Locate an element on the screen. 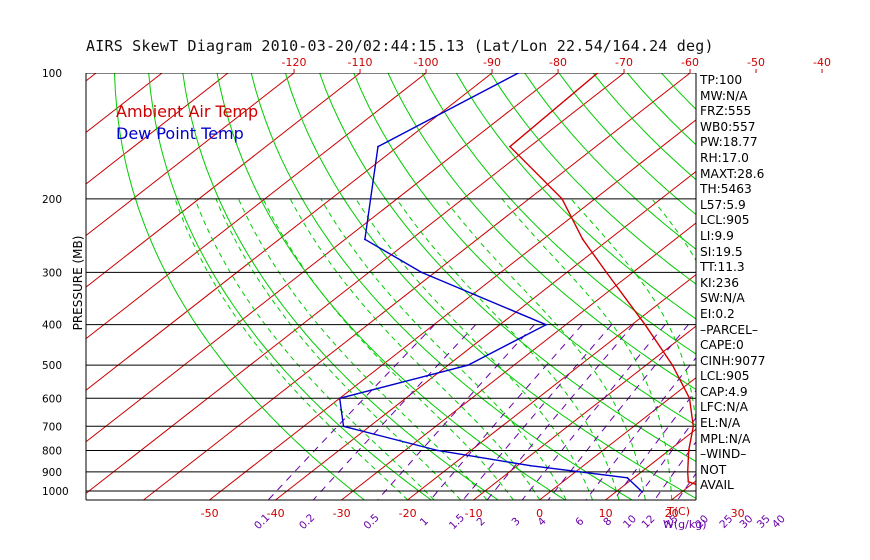 The image size is (870, 560). mixing-ratio-label: 1 is located at coordinates (424, 521).